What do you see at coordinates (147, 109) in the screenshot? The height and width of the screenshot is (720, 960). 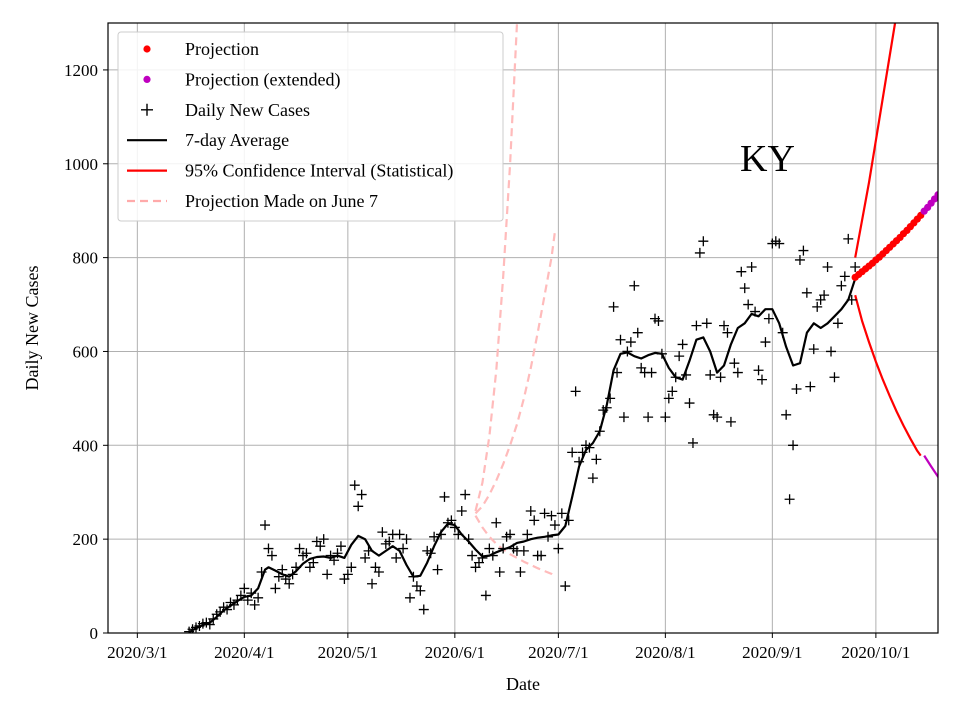 I see `legend-marker-plus` at bounding box center [147, 109].